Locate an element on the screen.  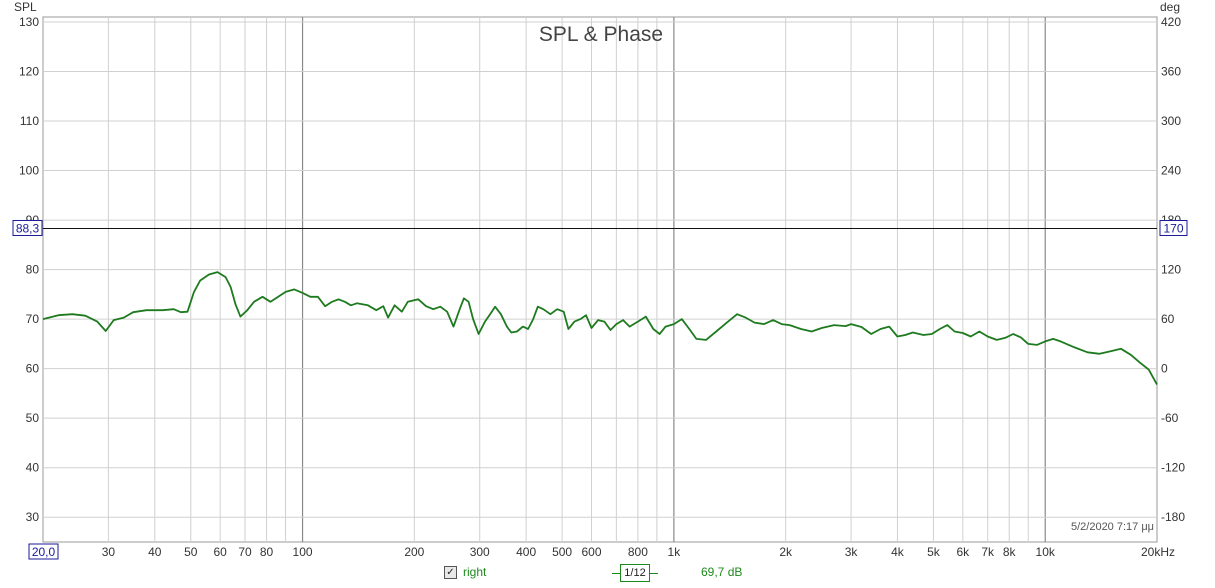
y-tick-label: 110 is located at coordinates (29, 121).